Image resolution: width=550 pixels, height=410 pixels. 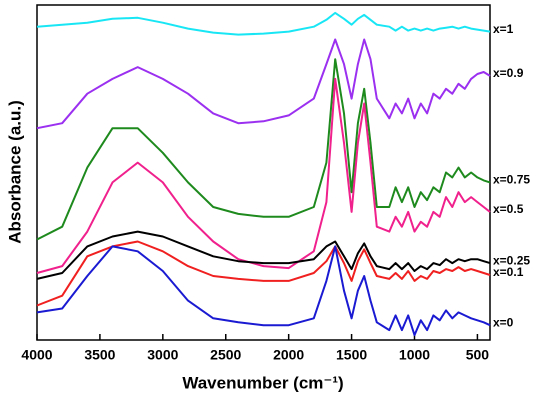 I want to click on x-tick-label: 3000, so click(x=162, y=355).